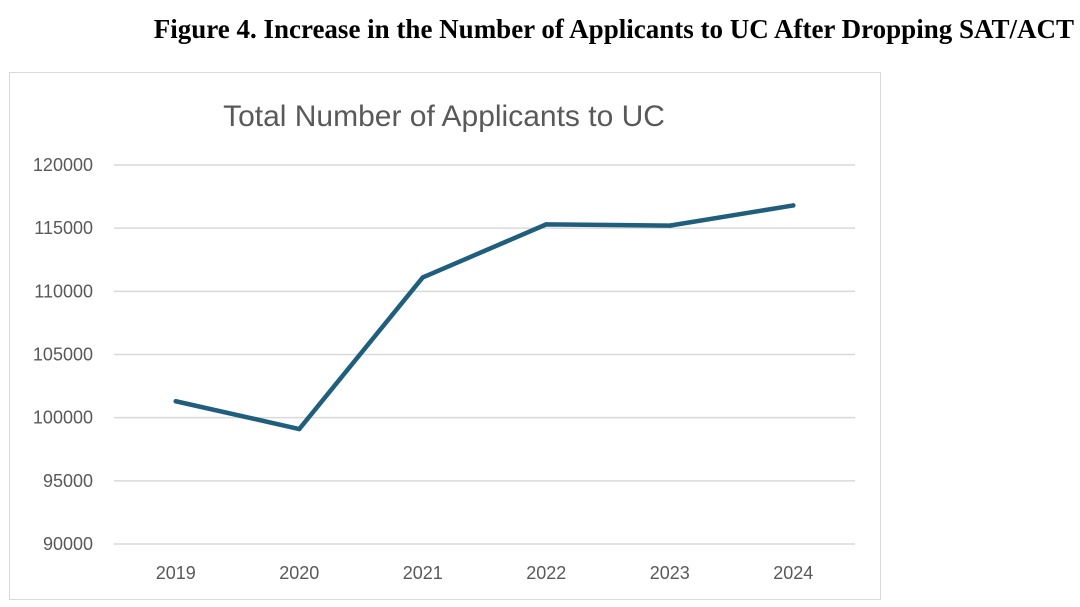 The image size is (1080, 607). Describe the element at coordinates (546, 224) in the screenshot. I see `data-point-2022` at that location.